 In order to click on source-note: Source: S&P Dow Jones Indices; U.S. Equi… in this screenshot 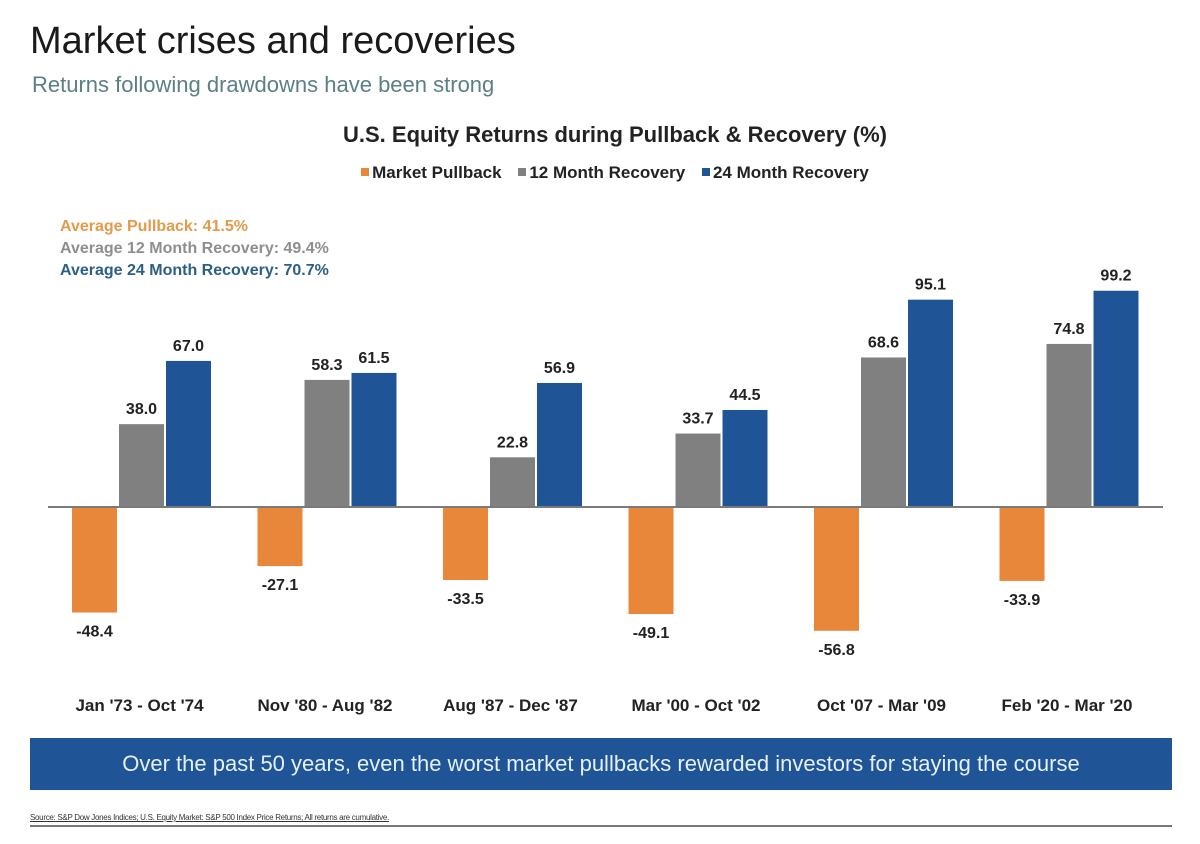, I will do `click(209, 817)`.